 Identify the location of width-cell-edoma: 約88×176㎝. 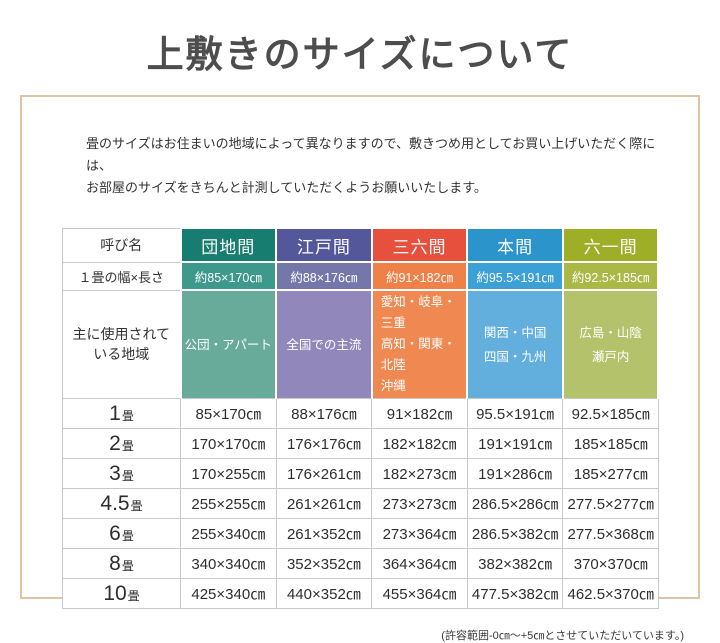
(324, 276).